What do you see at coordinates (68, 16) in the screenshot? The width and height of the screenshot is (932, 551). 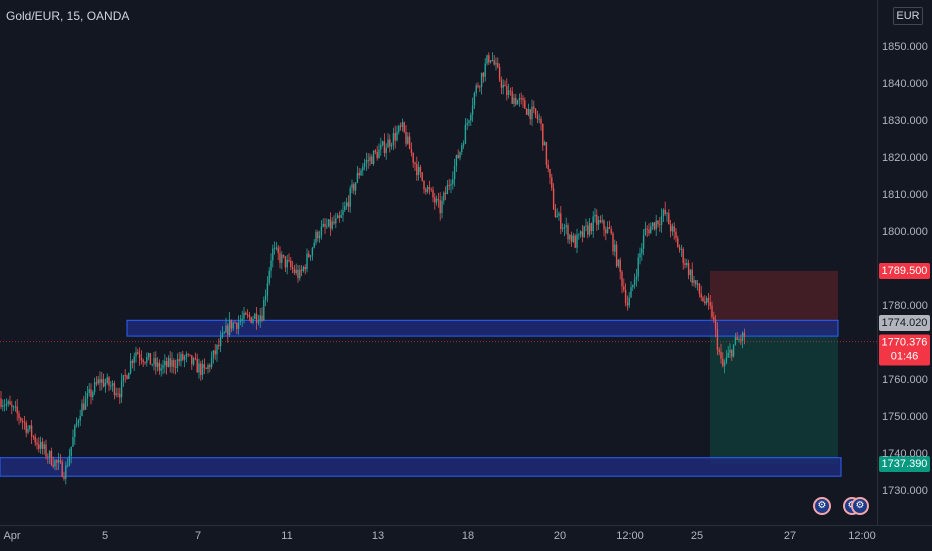 I see `symbol-legend: Gold/EUR, 15, OANDA` at bounding box center [68, 16].